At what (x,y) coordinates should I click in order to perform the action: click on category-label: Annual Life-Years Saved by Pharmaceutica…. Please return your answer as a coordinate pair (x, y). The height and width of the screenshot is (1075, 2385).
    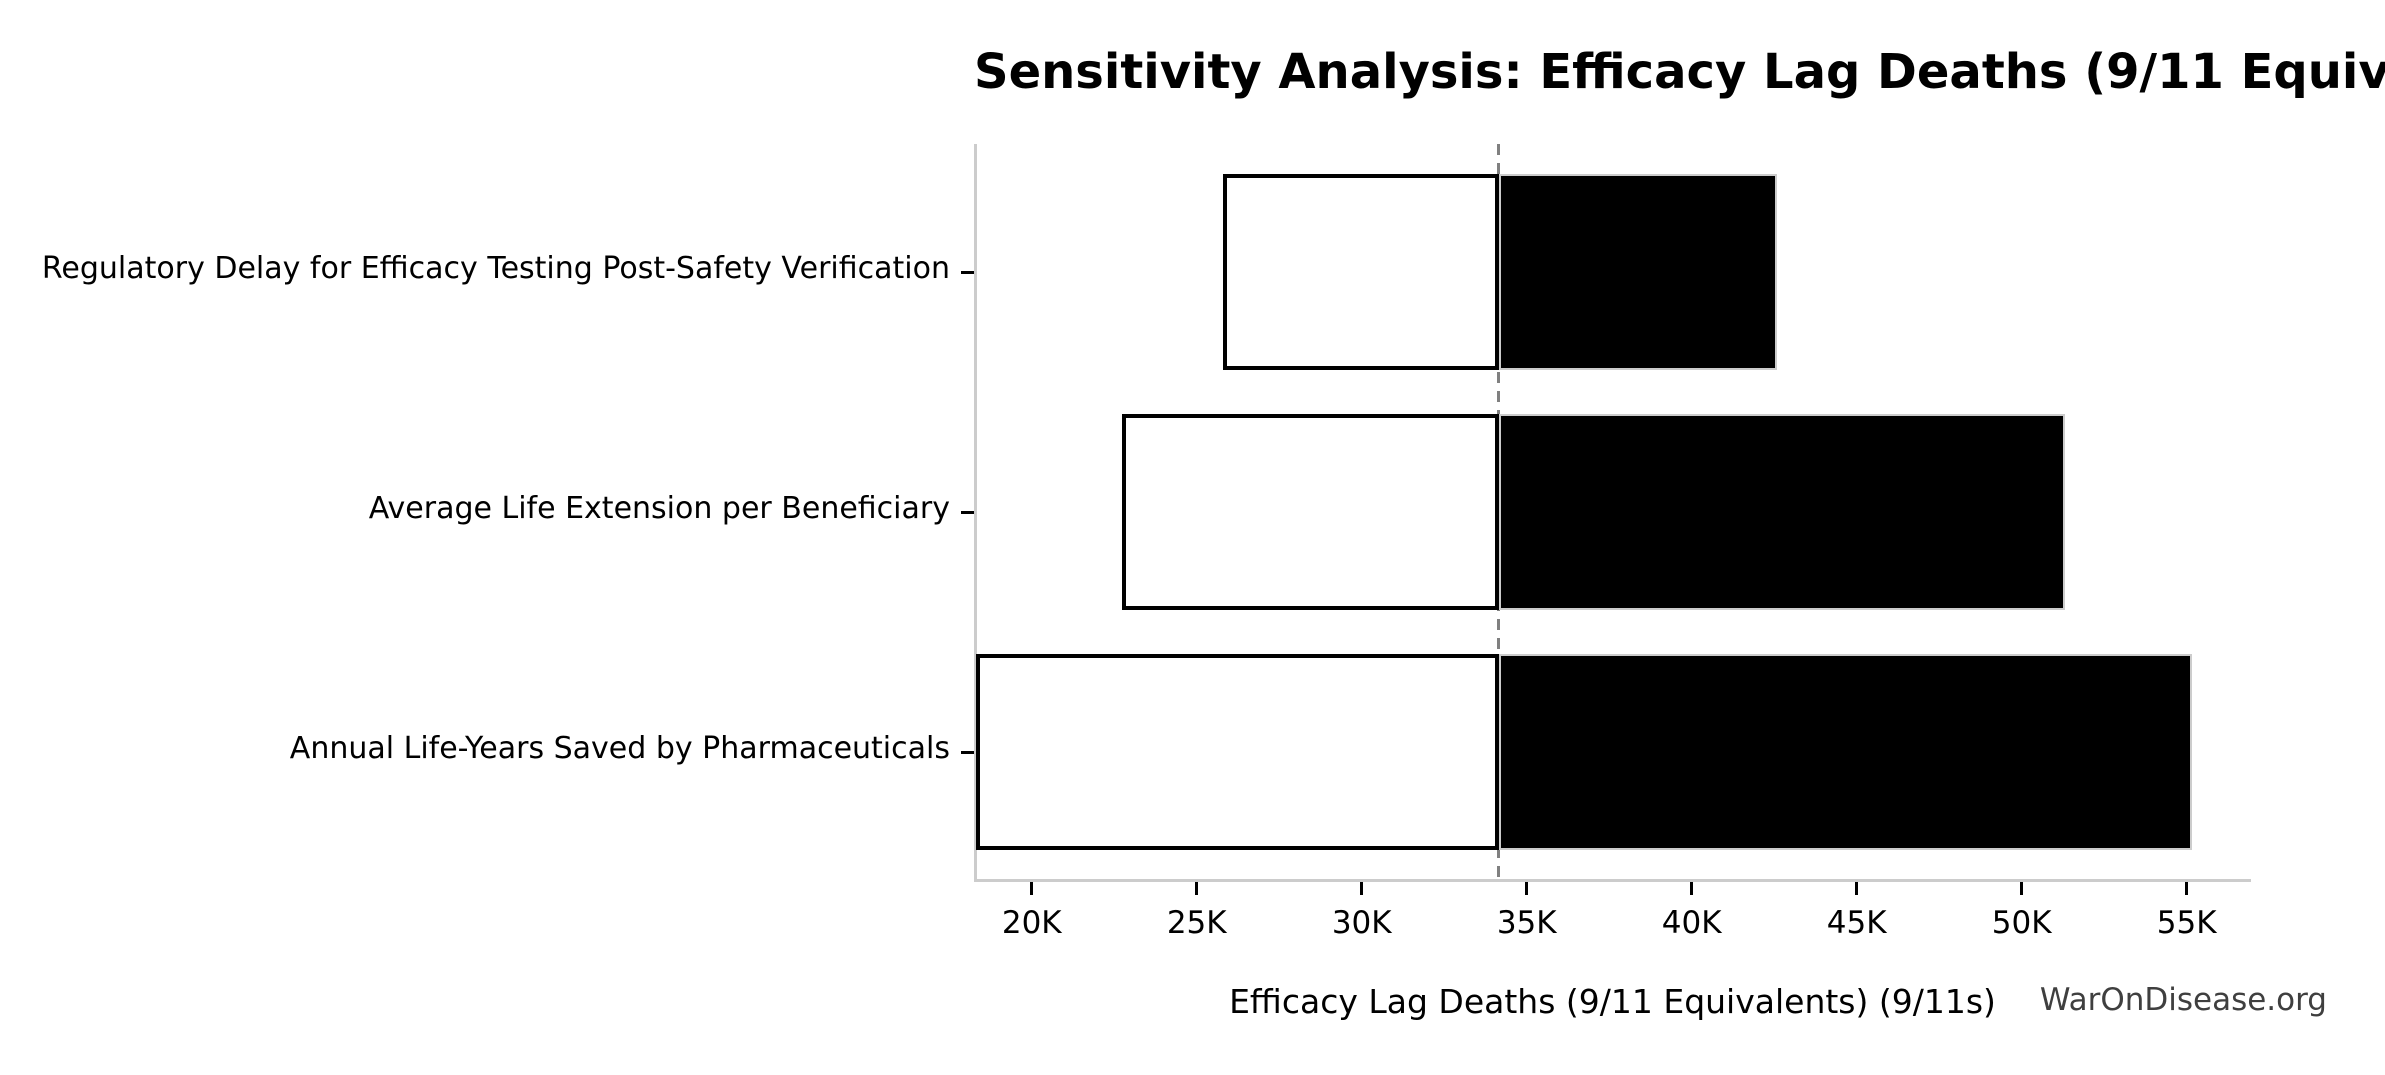
    Looking at the image, I should click on (619, 748).